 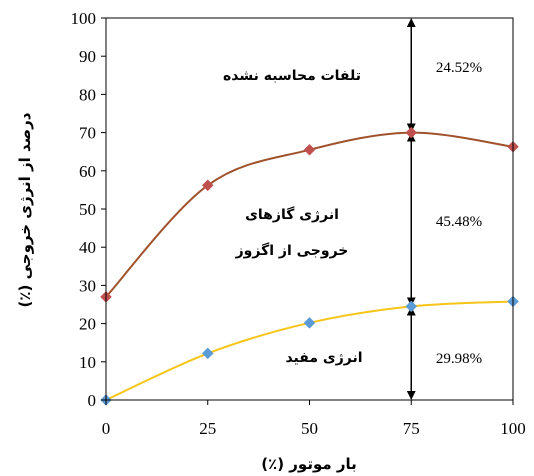 What do you see at coordinates (87, 324) in the screenshot?
I see `y-tick-label: 20` at bounding box center [87, 324].